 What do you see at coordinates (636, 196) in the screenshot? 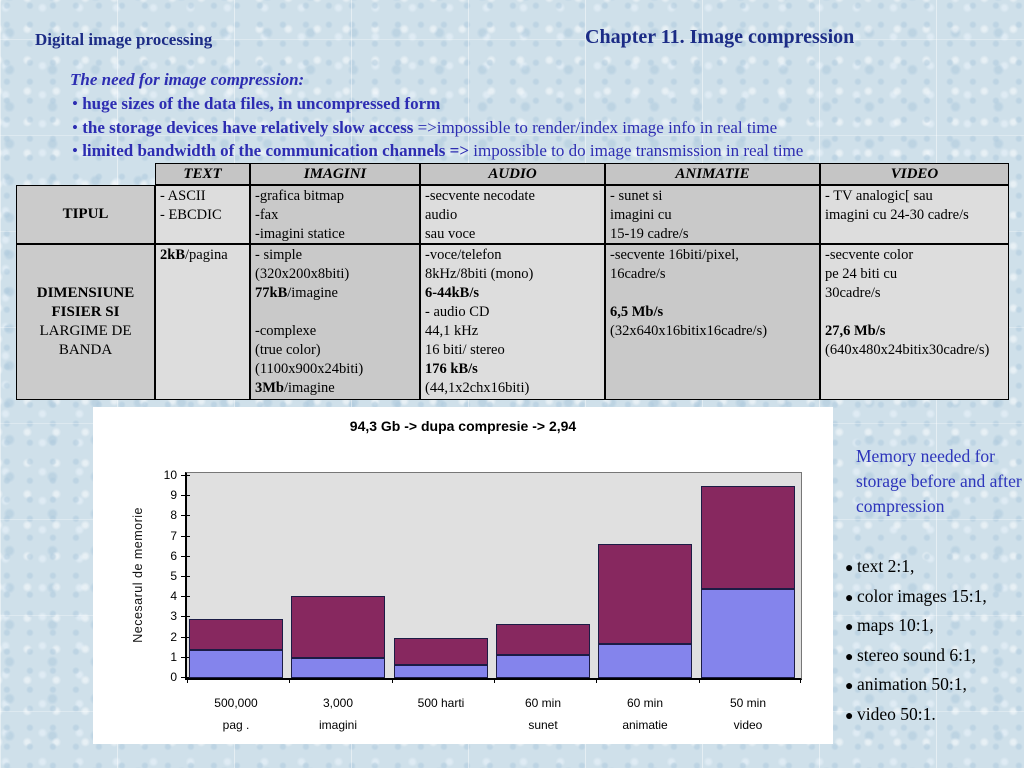
I see `table-text-segment: - sunet si` at bounding box center [636, 196].